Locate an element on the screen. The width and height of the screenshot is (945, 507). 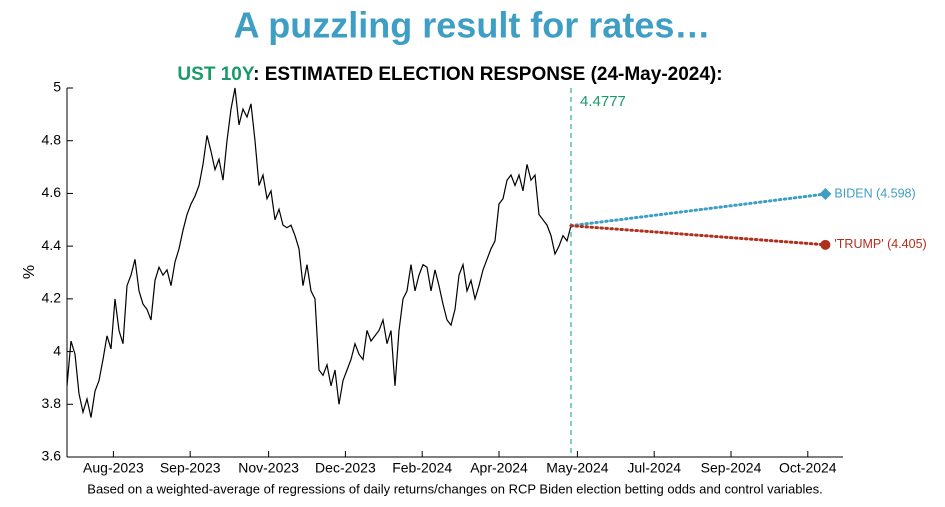
vertical-line-label: 4.4777 is located at coordinates (603, 101).